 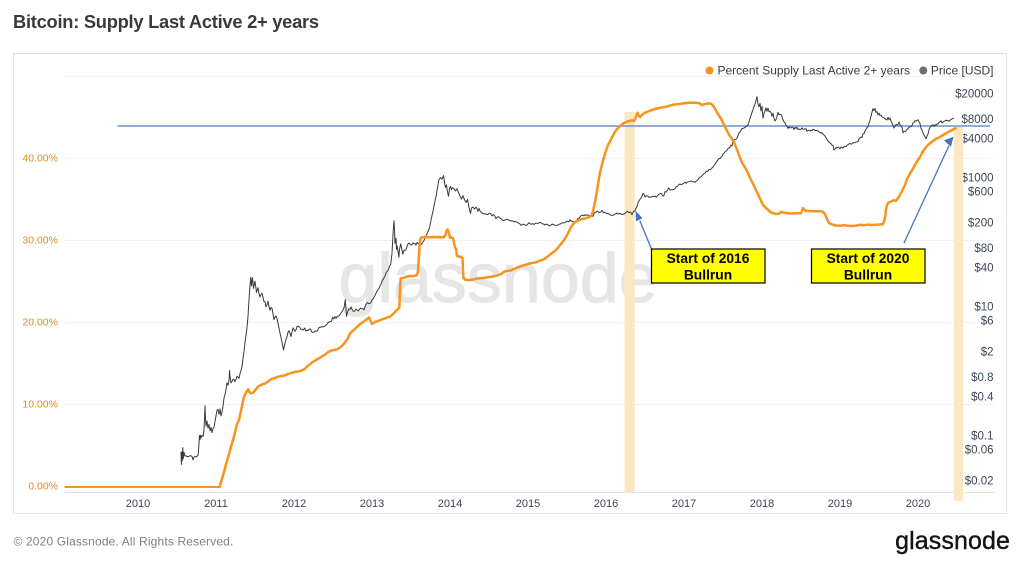 What do you see at coordinates (216, 504) in the screenshot?
I see `svg-text: 2011` at bounding box center [216, 504].